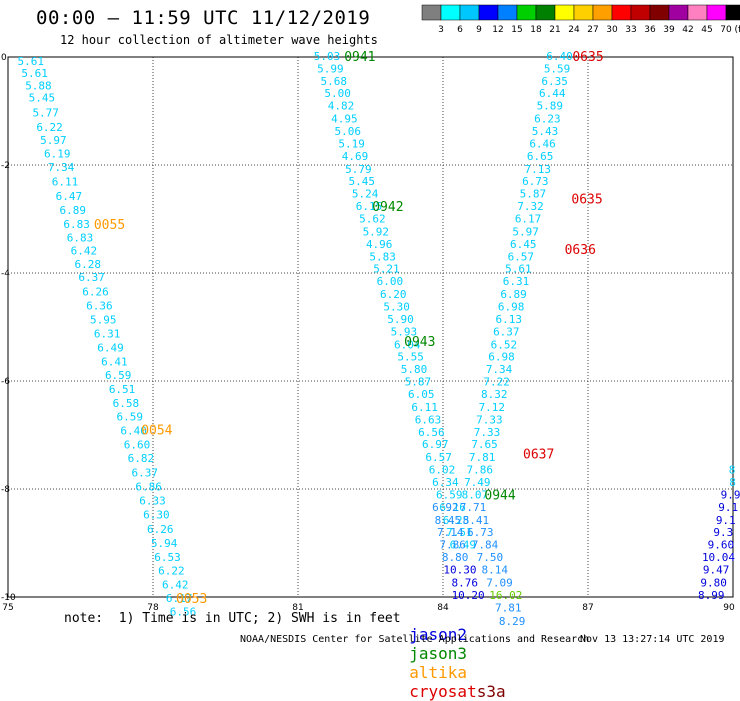  I want to click on satellite-label-cryosat: cryosat, so click(443, 691).